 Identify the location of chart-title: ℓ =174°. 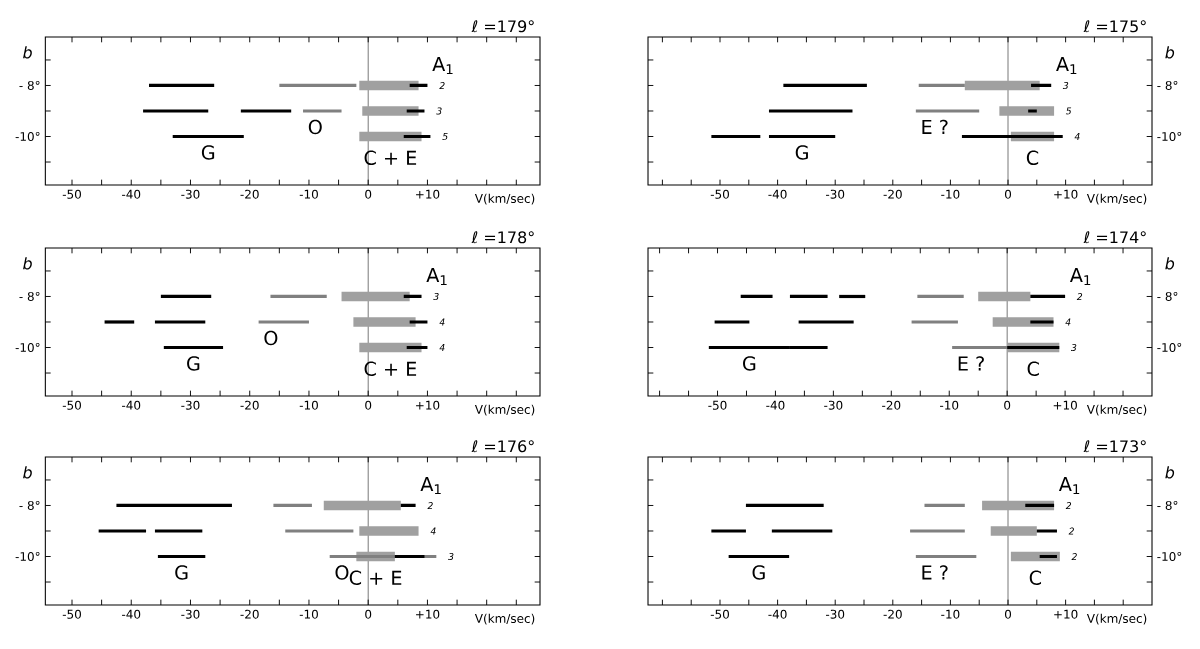
(1114, 237).